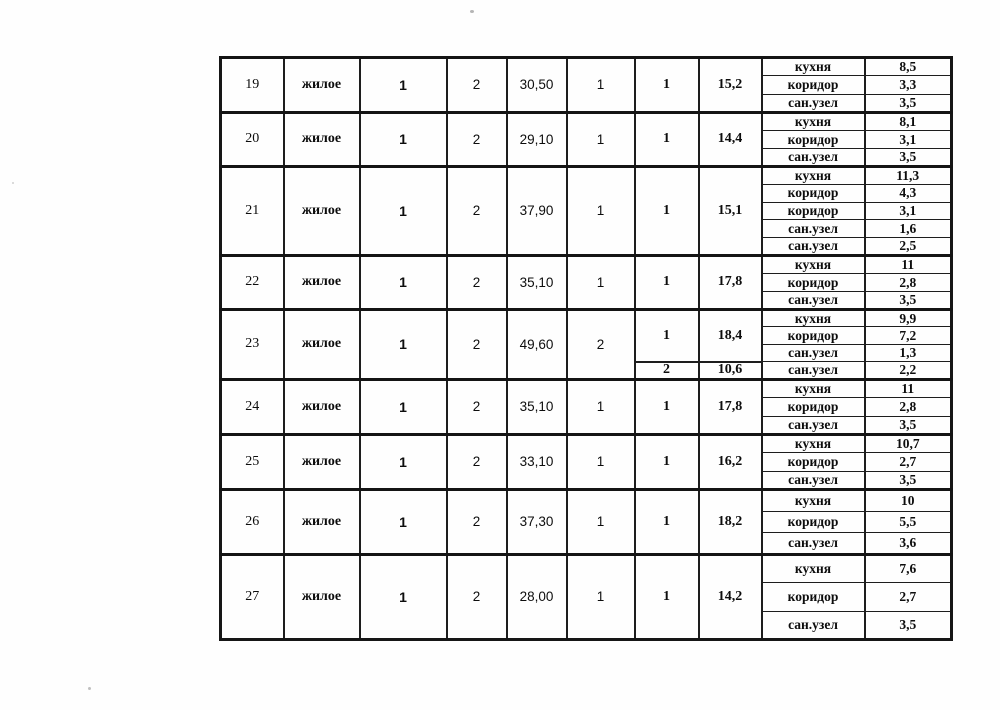  Describe the element at coordinates (730, 139) in the screenshot. I see `living-area-cell: 14,4` at that location.